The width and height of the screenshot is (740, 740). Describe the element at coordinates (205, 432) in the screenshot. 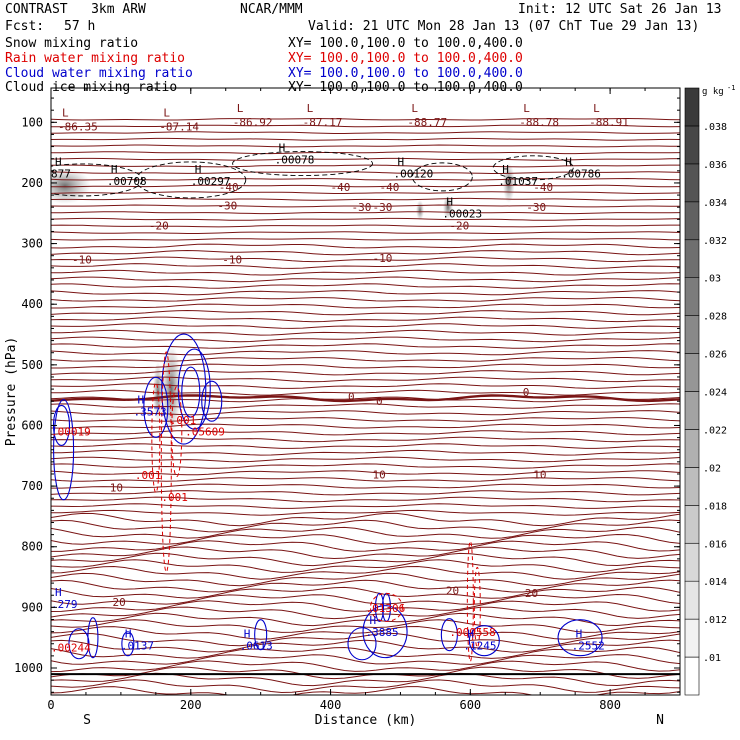

I see `rain-max-value: .05609` at that location.